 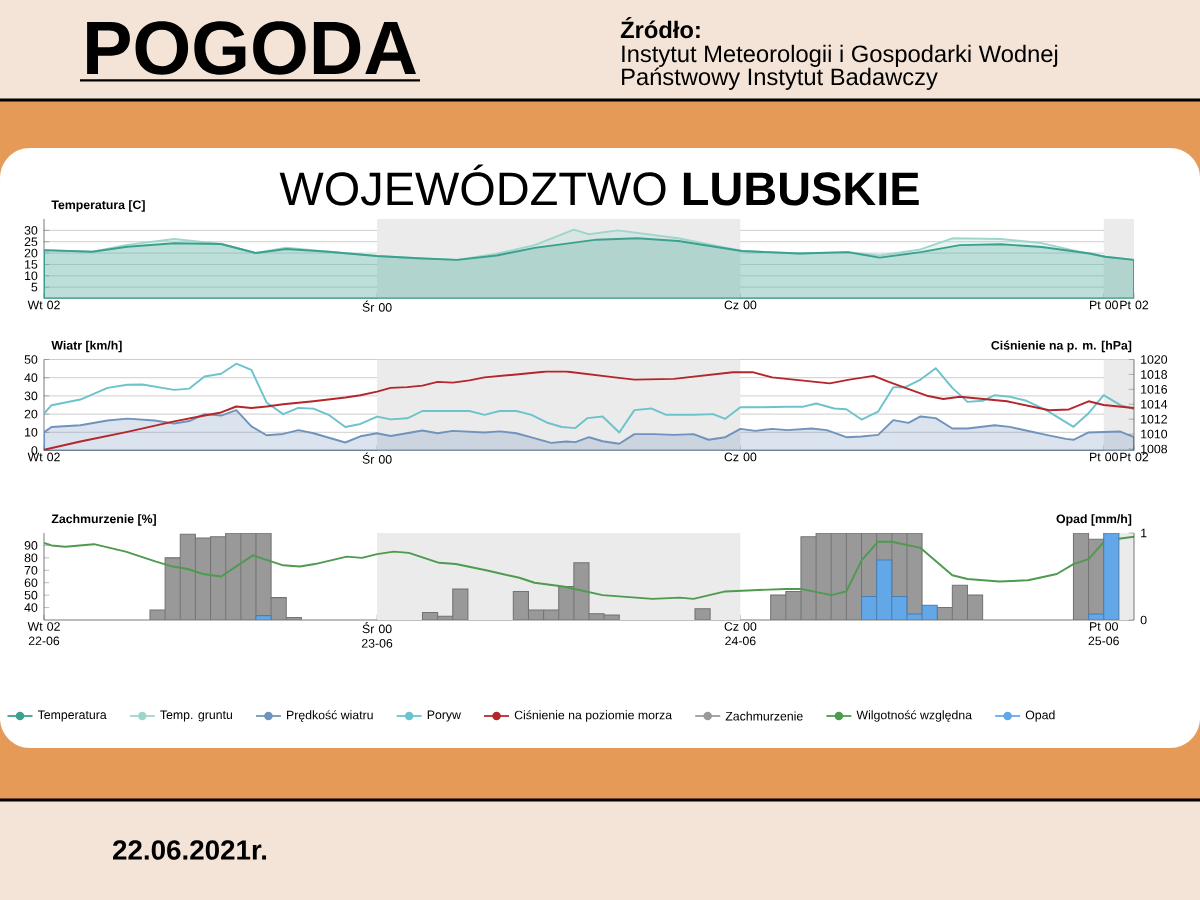 I want to click on y-tick-label: 80, so click(x=31, y=558).